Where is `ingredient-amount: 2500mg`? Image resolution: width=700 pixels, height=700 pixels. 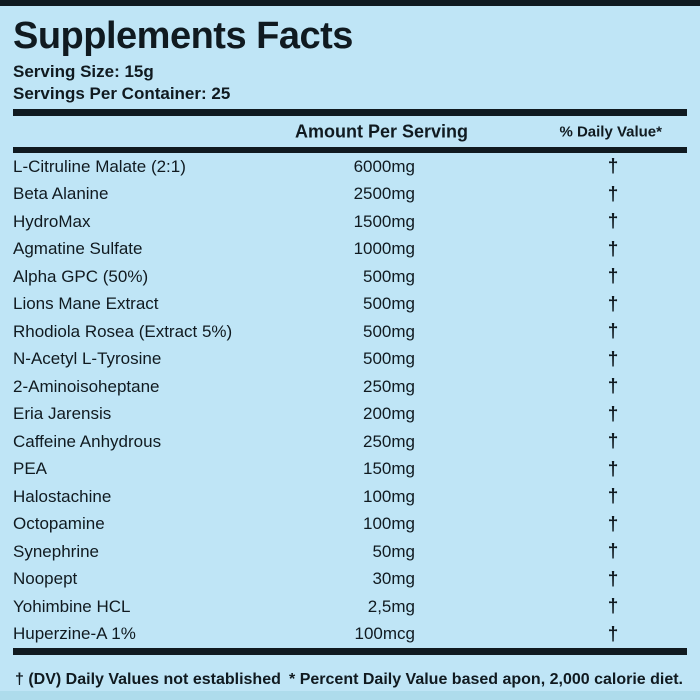
ingredient-amount: 2500mg is located at coordinates (384, 194).